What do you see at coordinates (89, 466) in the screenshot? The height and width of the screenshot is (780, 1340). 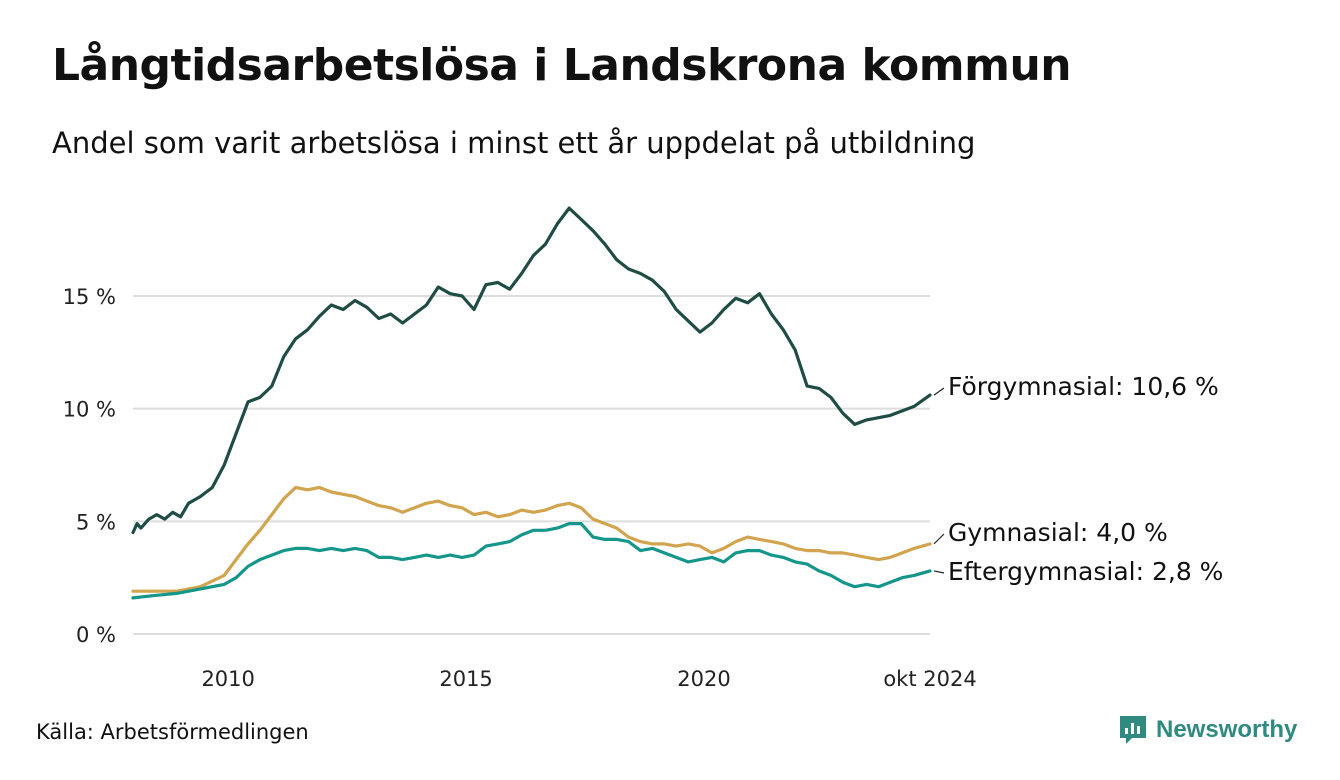 I see `y-axis-ticks: 0 % 5 % 10 % 15 %` at bounding box center [89, 466].